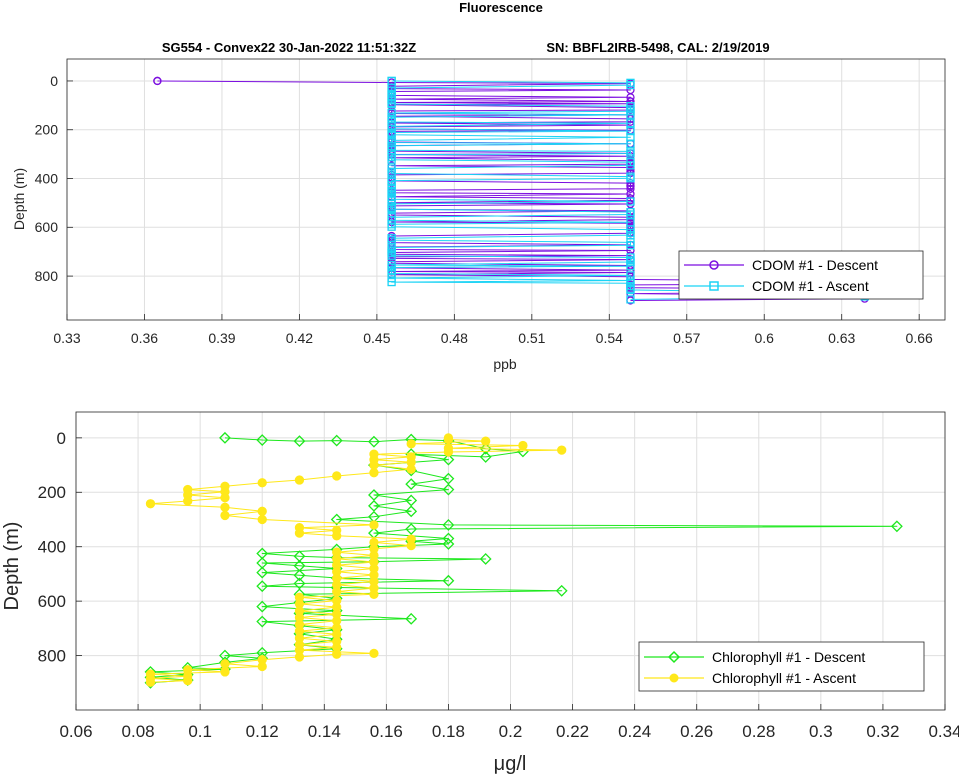 This screenshot has width=959, height=775. What do you see at coordinates (919, 338) in the screenshot?
I see `cdom-xtick-label: 0.66` at bounding box center [919, 338].